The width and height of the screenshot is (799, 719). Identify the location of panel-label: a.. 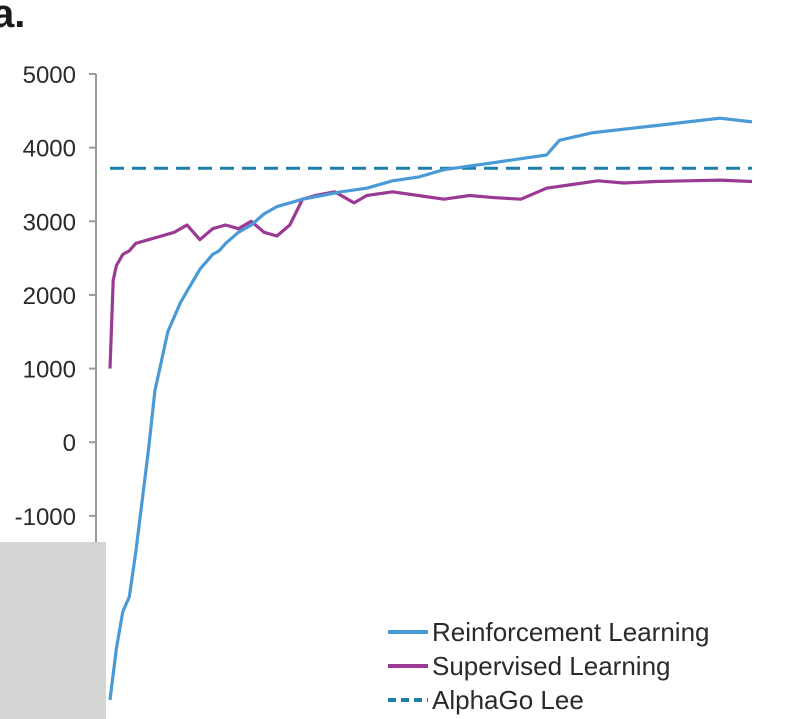
(13, 18).